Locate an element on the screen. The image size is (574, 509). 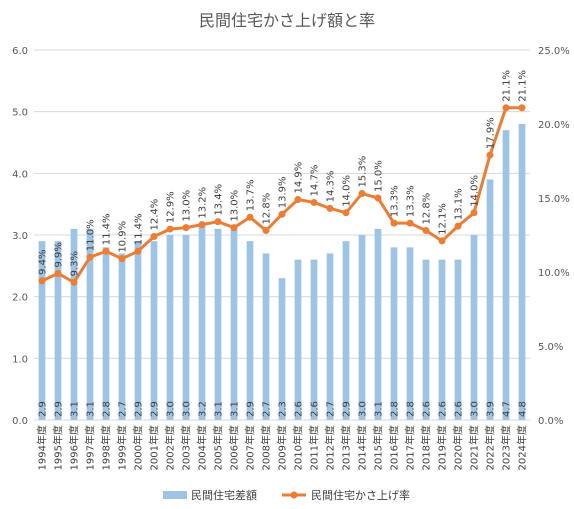
line-data-label: 12.9% is located at coordinates (171, 207).